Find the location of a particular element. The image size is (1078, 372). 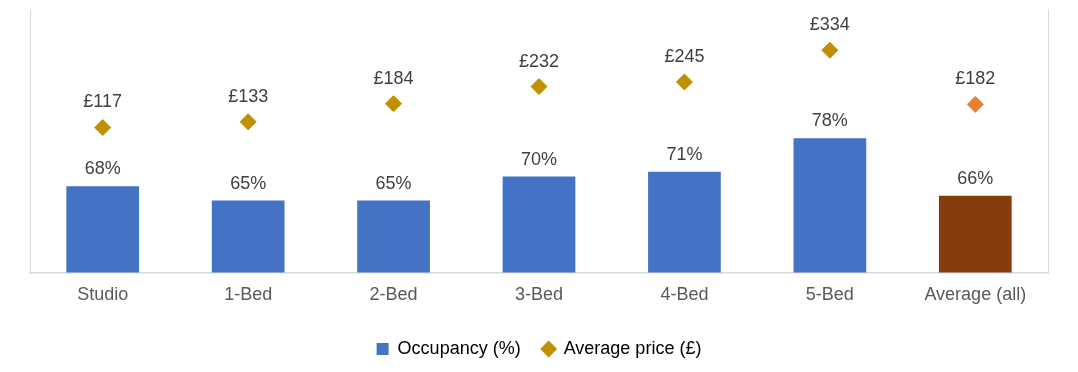

legend-label: Occupancy (%) is located at coordinates (459, 347).